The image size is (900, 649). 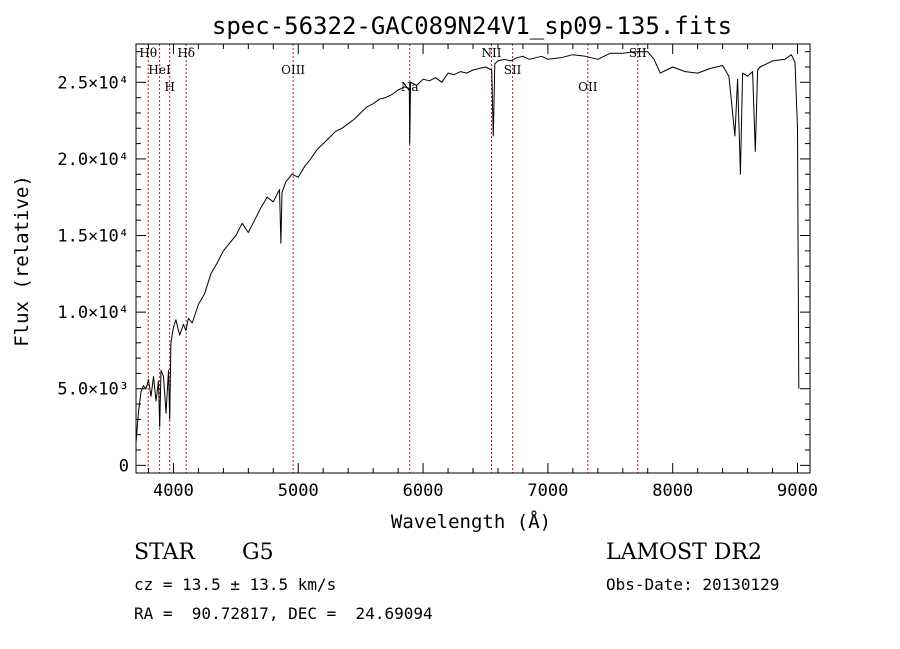 I want to click on spectral-line-label: OIII, so click(x=293, y=70).